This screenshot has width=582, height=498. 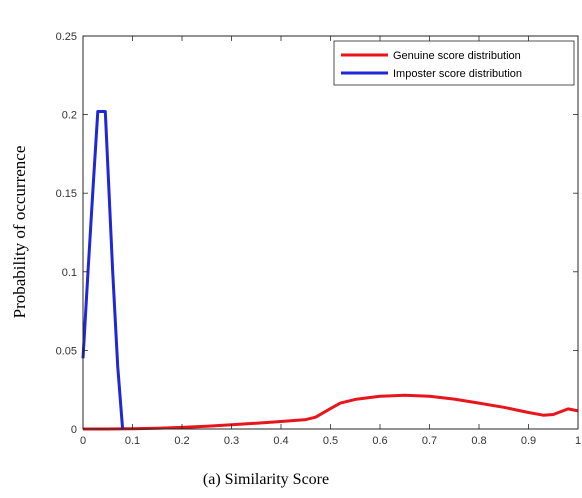 What do you see at coordinates (379, 441) in the screenshot?
I see `x-tick-label: 0.6` at bounding box center [379, 441].